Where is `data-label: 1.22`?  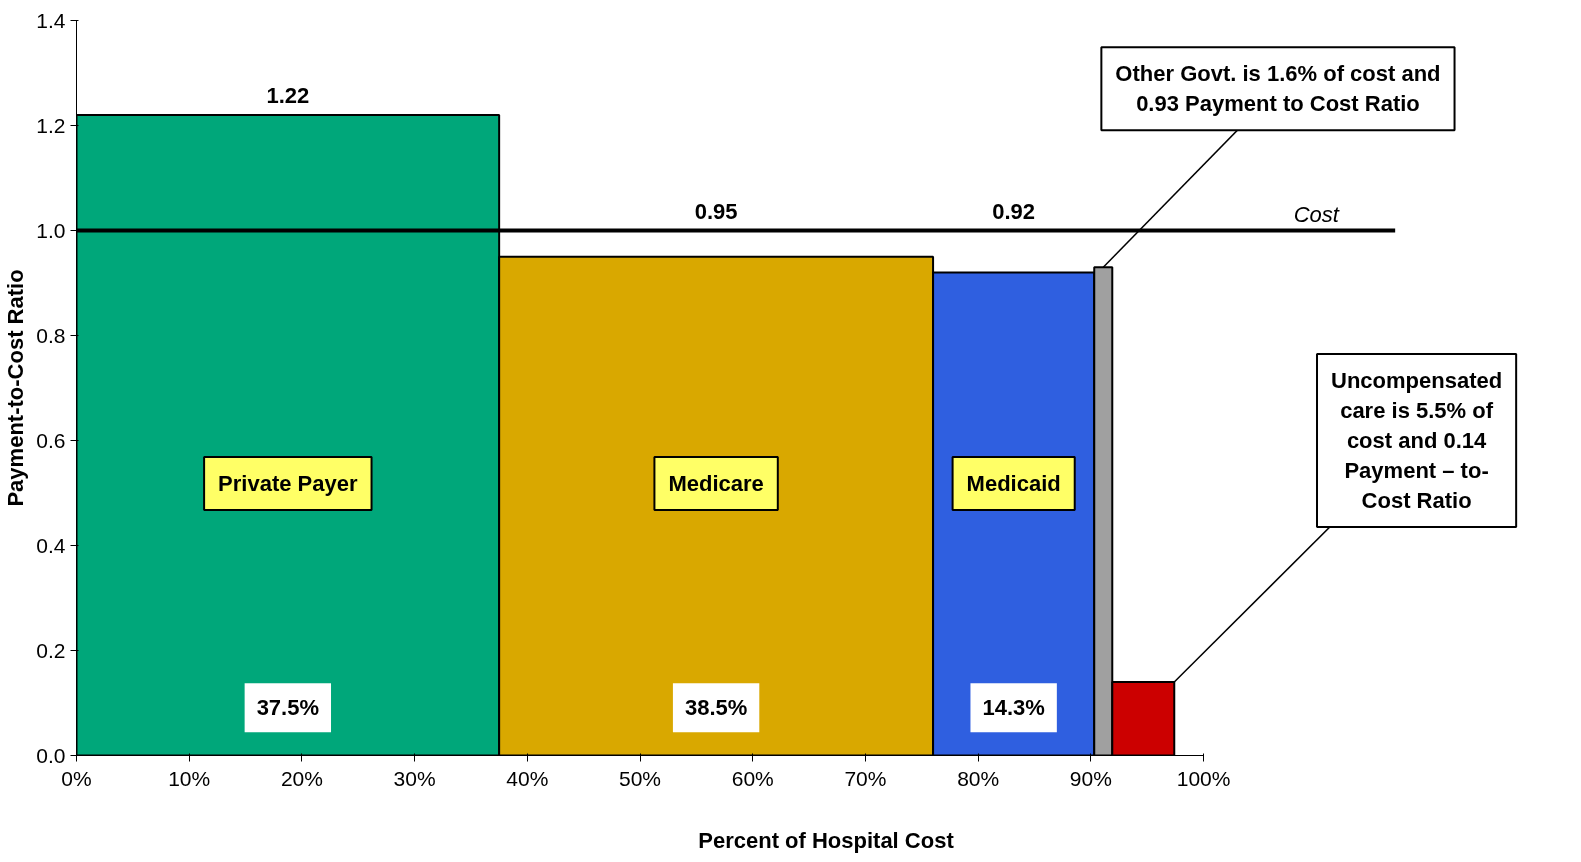
data-label: 1.22 is located at coordinates (288, 95).